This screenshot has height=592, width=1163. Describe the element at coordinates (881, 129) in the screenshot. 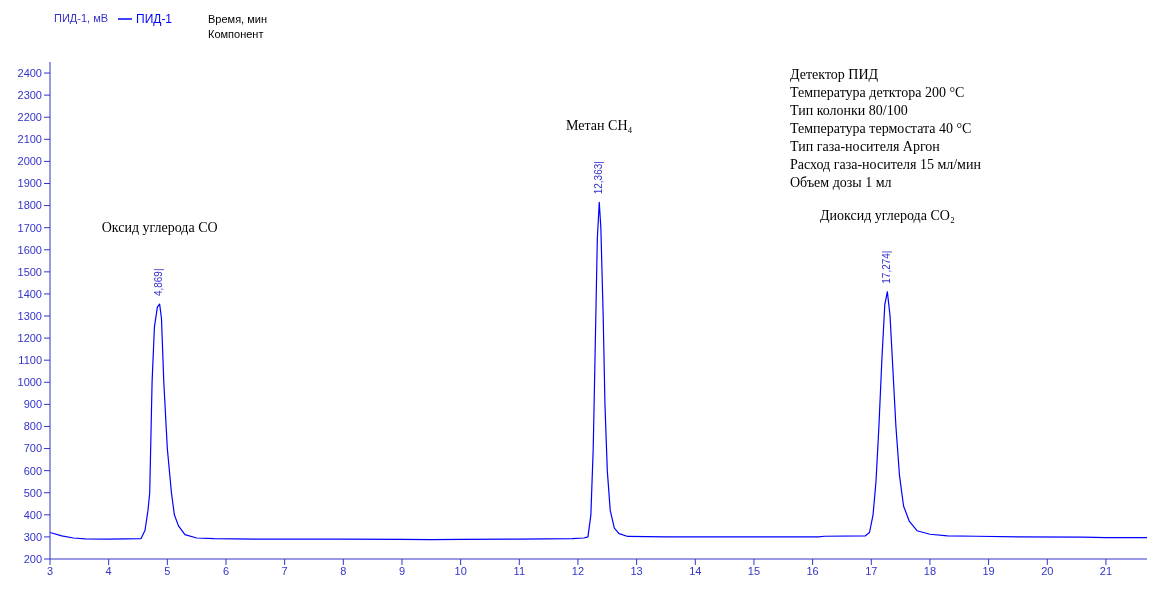

I see `annotation: Температура термостата 40 °C` at that location.